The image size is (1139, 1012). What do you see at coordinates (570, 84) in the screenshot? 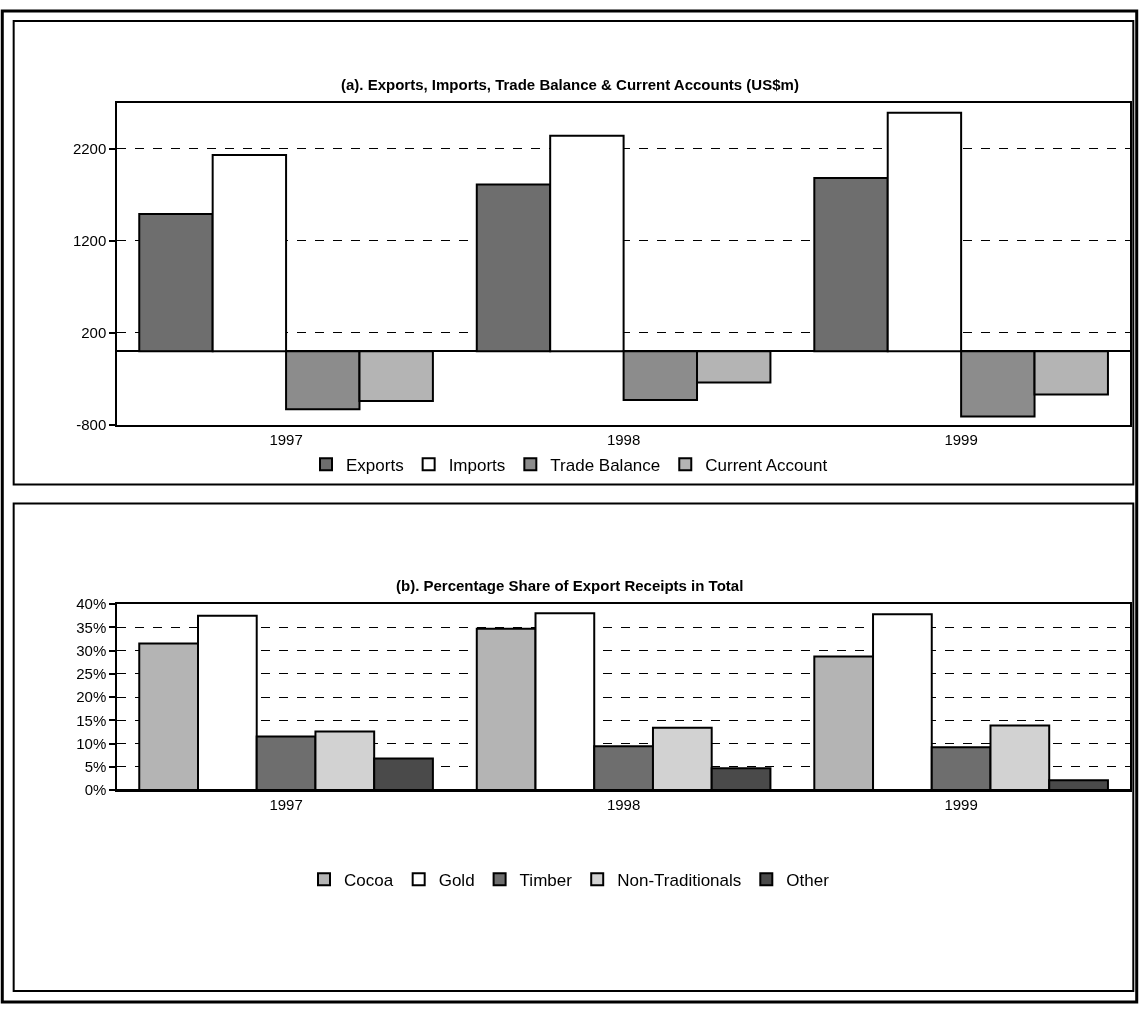
I see `chart-title: (a). Exports, Imports, Trade Balance & Current Accounts (US$m)` at bounding box center [570, 84].